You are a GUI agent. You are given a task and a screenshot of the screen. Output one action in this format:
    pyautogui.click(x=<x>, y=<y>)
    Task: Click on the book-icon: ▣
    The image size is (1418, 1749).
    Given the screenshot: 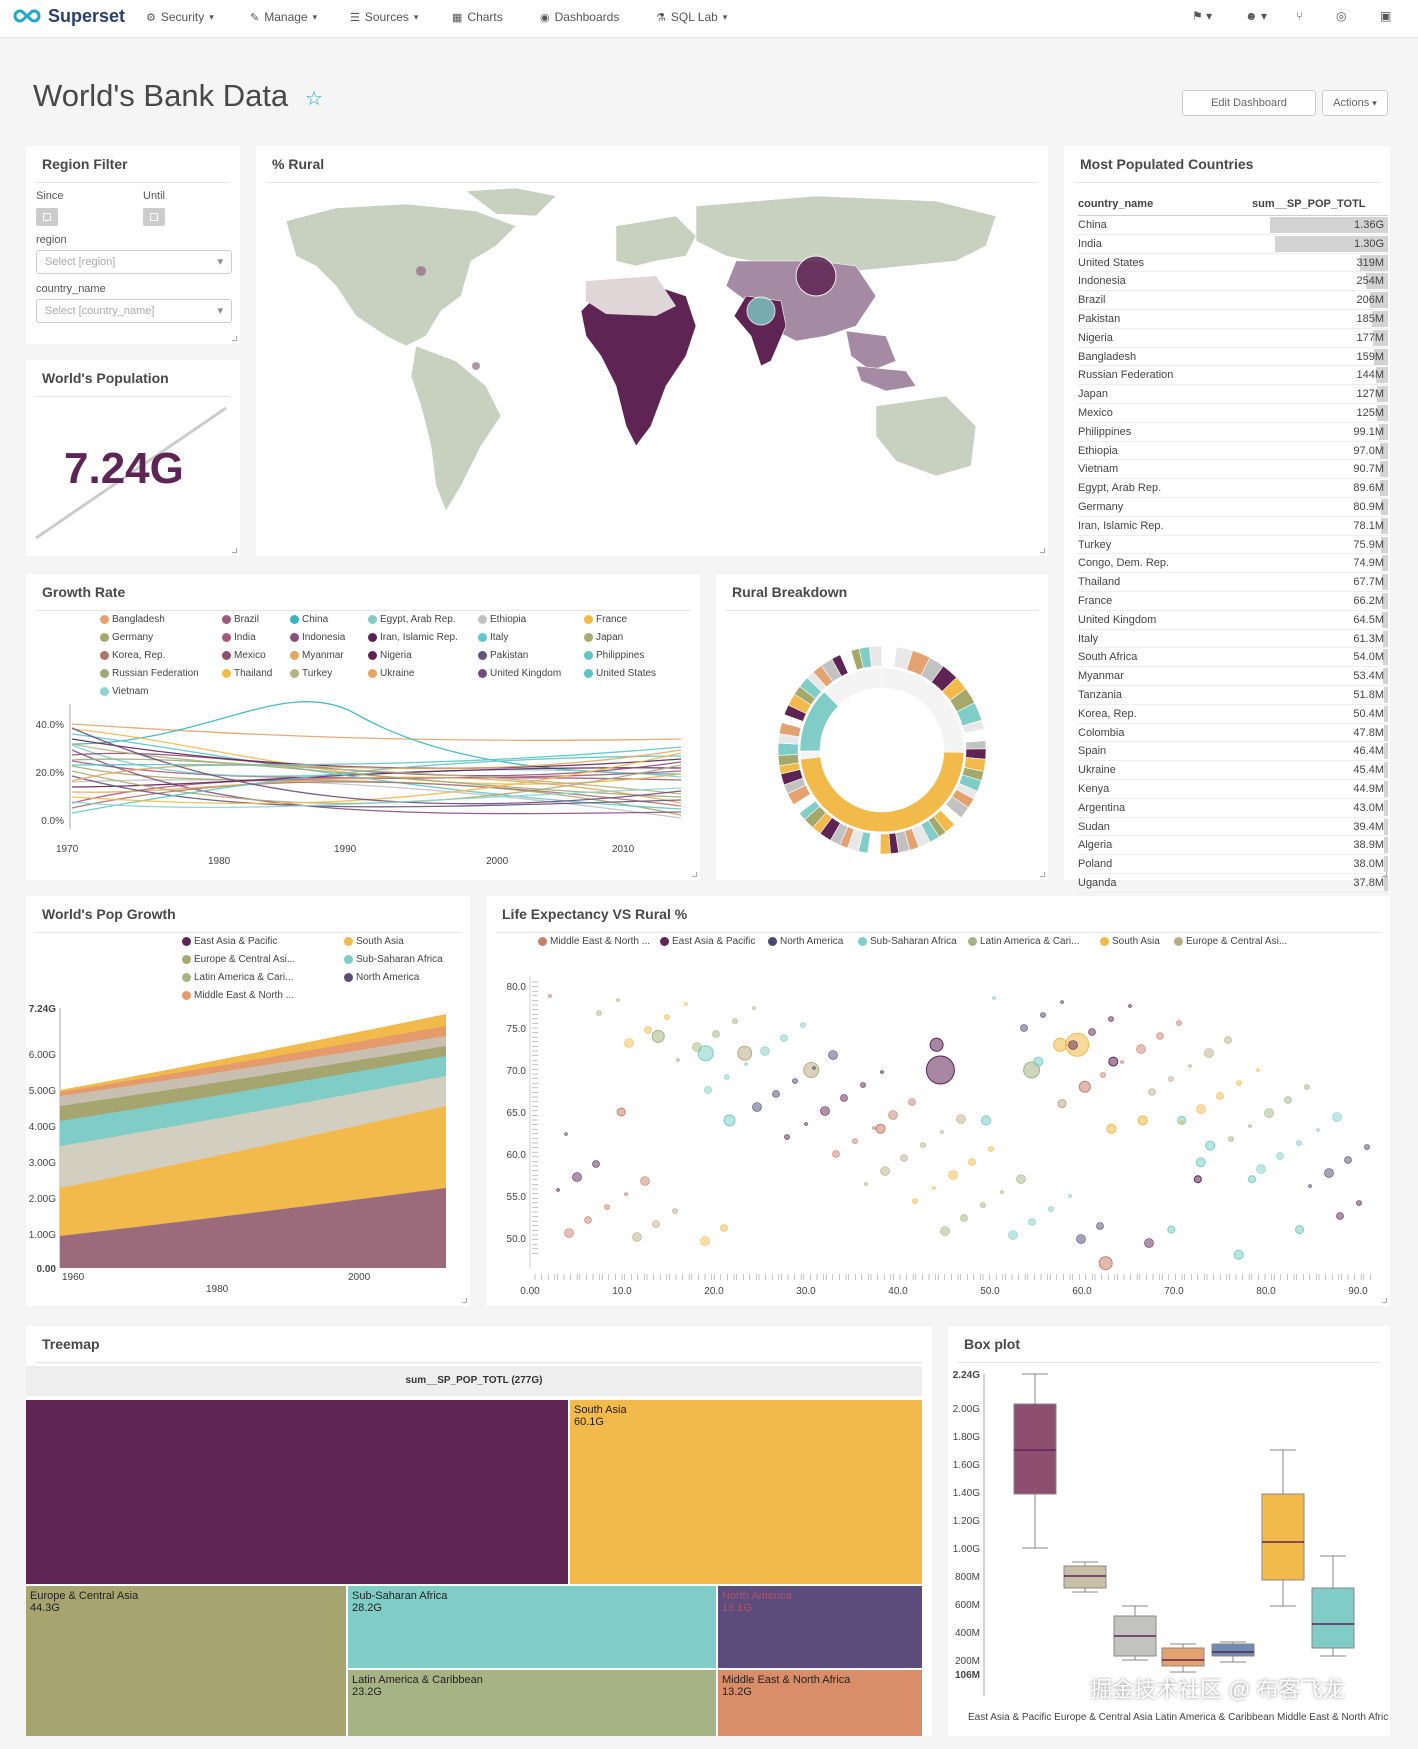 What is the action you would take?
    pyautogui.click(x=1386, y=16)
    